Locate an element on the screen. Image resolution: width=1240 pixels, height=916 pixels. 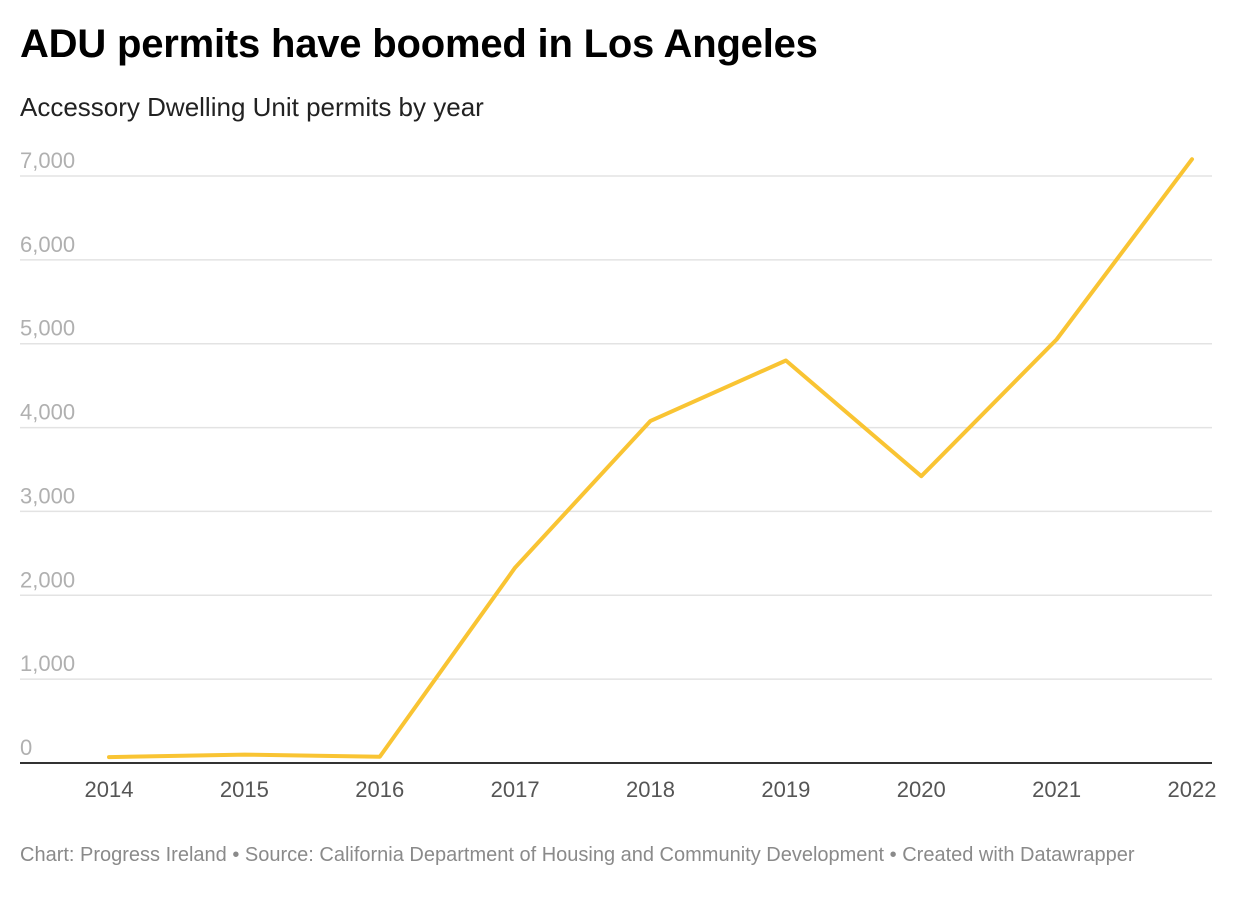
y-axis-ticks: 0 1,000 2,000 3,000 4,000 5,000 6,000 7,000 is located at coordinates (47, 454).